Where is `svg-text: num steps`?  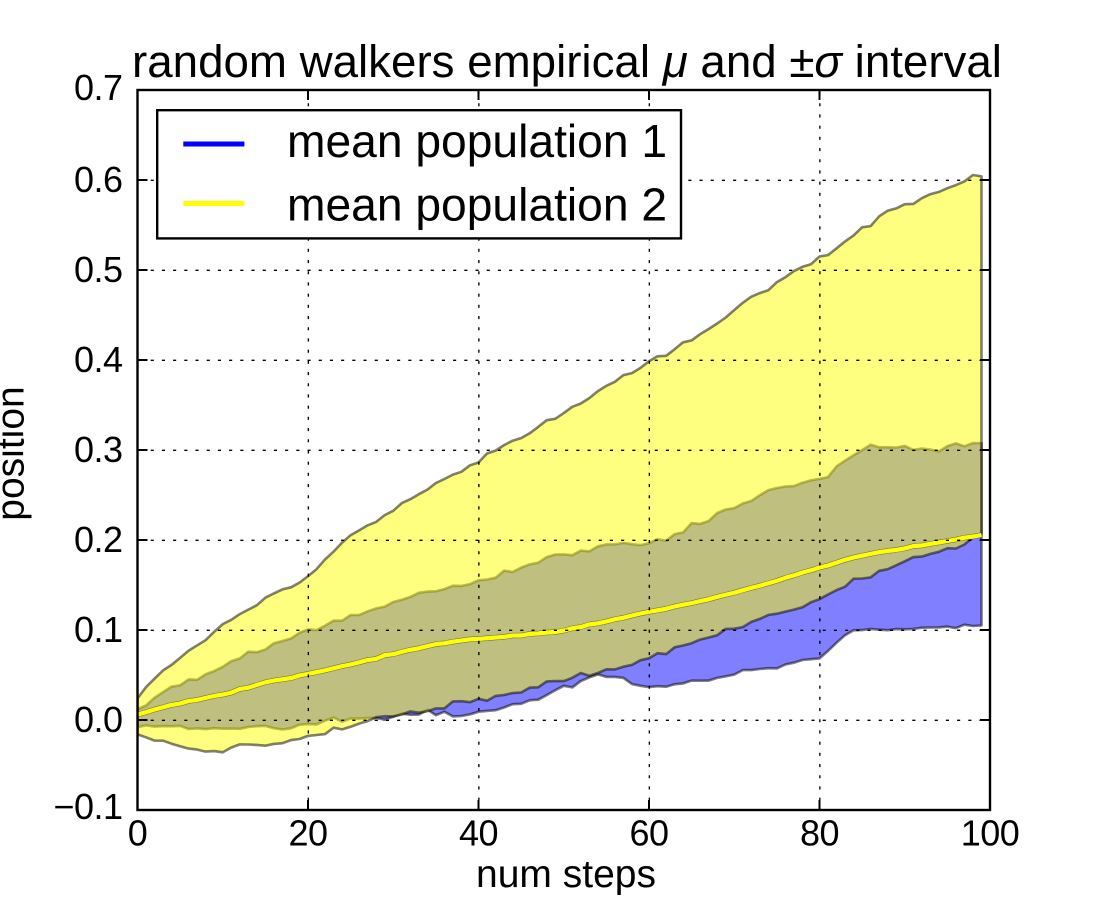
svg-text: num steps is located at coordinates (566, 874).